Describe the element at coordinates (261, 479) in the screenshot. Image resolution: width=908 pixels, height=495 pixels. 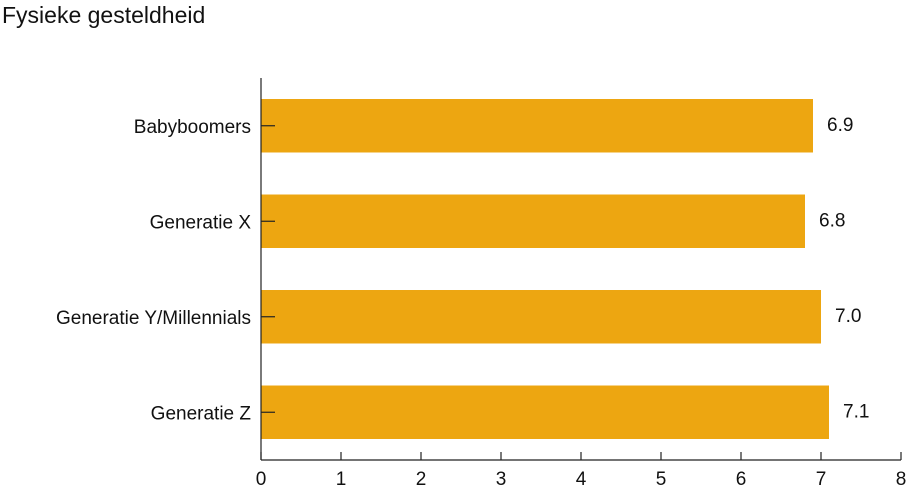
I see `x-tick-label: 0` at that location.